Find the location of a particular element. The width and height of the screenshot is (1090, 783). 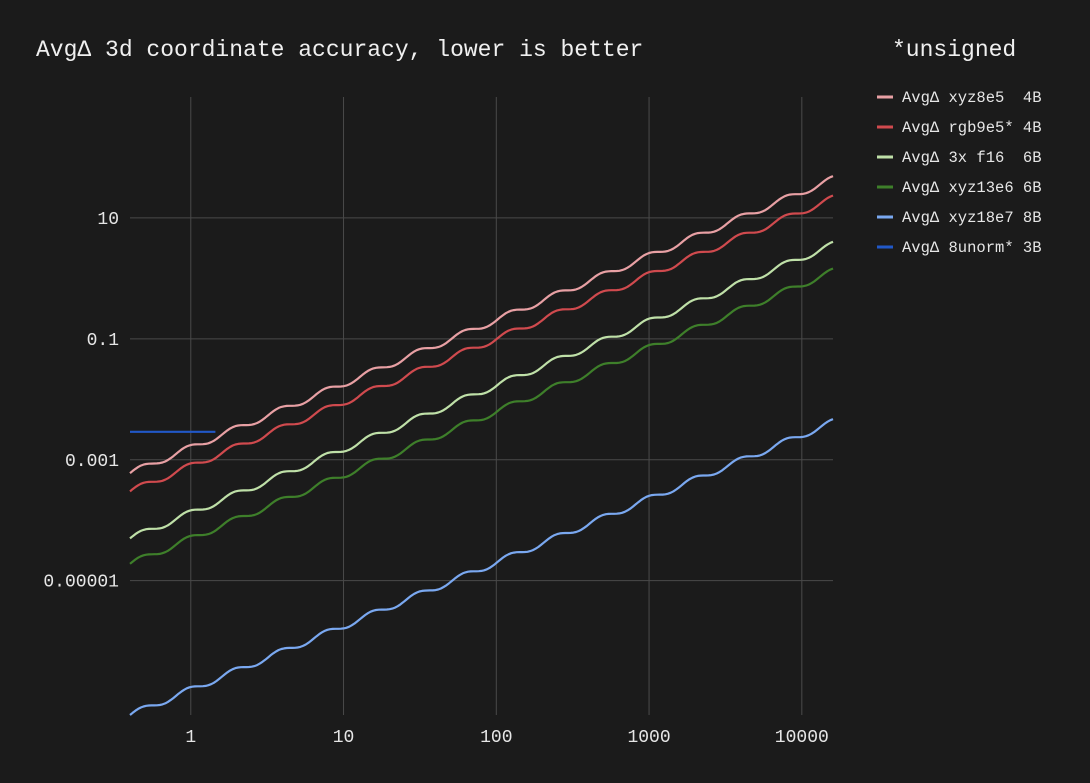

legend-label: AvgΔ 3x f16 6B is located at coordinates (972, 158).